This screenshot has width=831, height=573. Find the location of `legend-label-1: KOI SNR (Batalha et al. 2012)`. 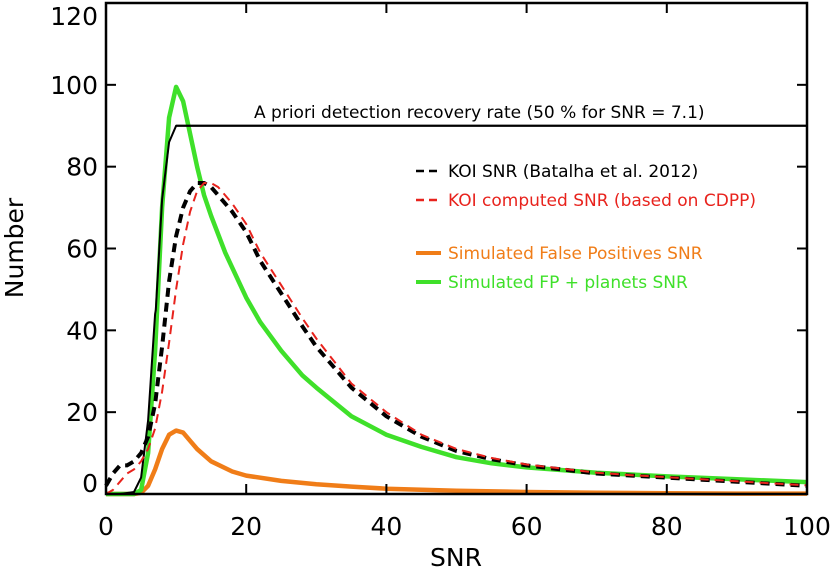

legend-label-1: KOI SNR (Batalha et al. 2012) is located at coordinates (573, 172).